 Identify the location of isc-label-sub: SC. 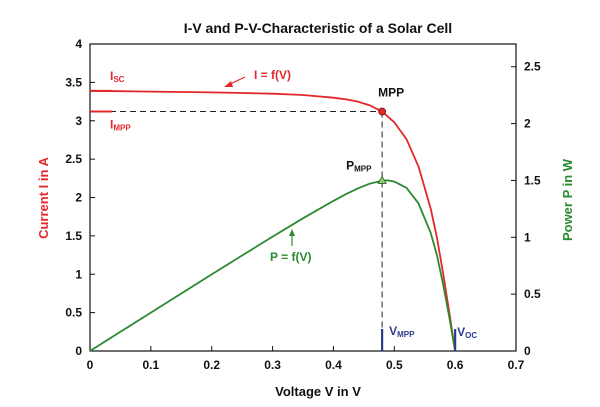
(118, 79).